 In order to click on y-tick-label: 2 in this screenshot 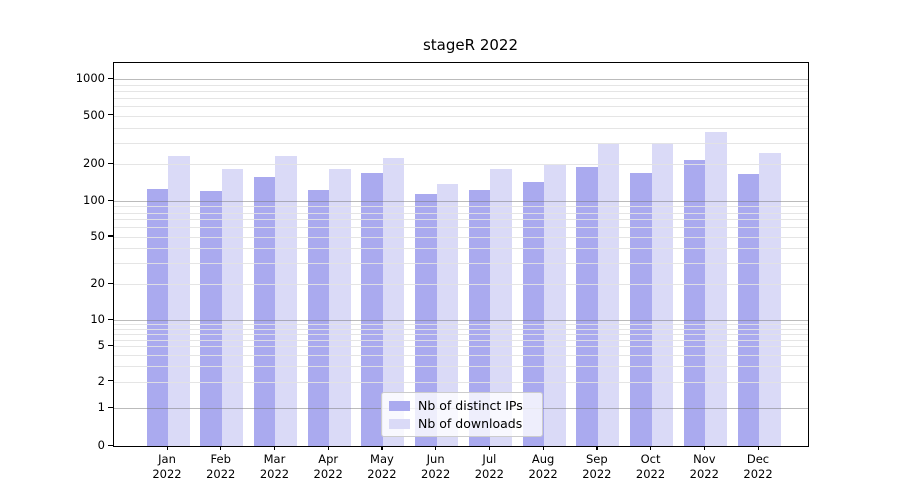, I will do `click(101, 380)`.